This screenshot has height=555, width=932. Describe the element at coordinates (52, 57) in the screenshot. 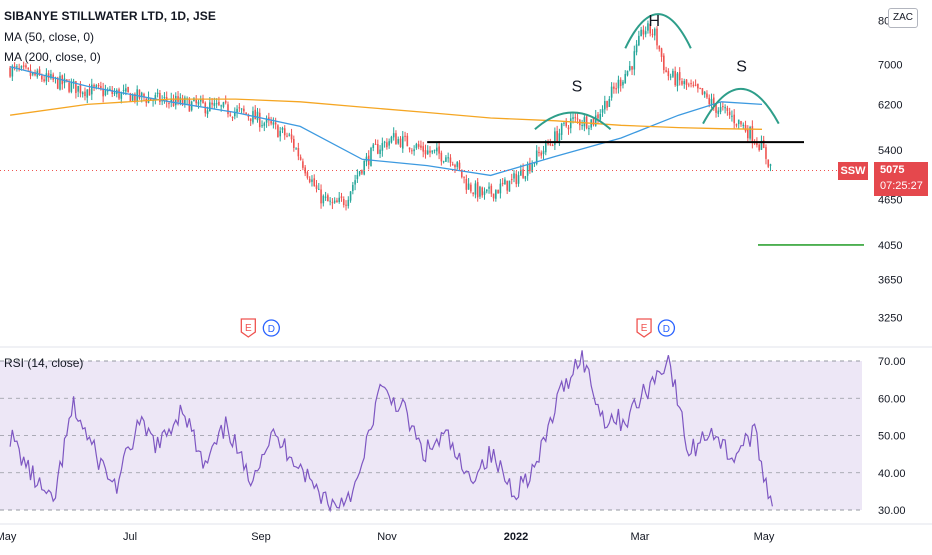

I see `ma200-legend: MA (200, close, 0)` at that location.